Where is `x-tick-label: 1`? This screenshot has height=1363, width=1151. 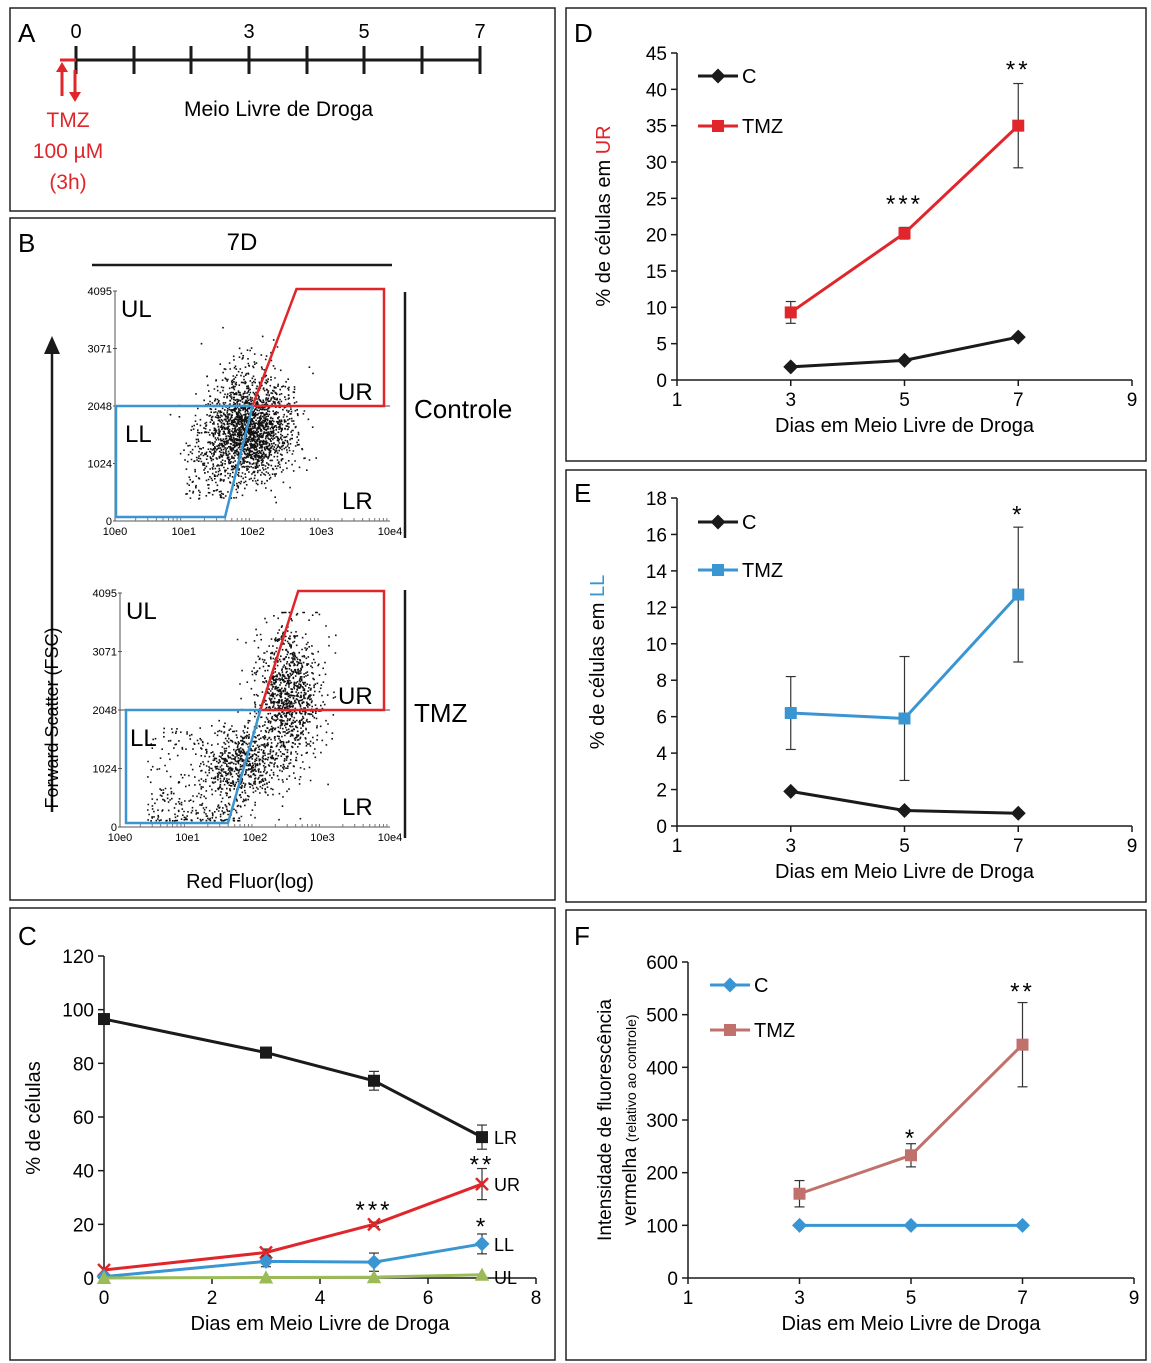
x-tick-label: 1 is located at coordinates (677, 846).